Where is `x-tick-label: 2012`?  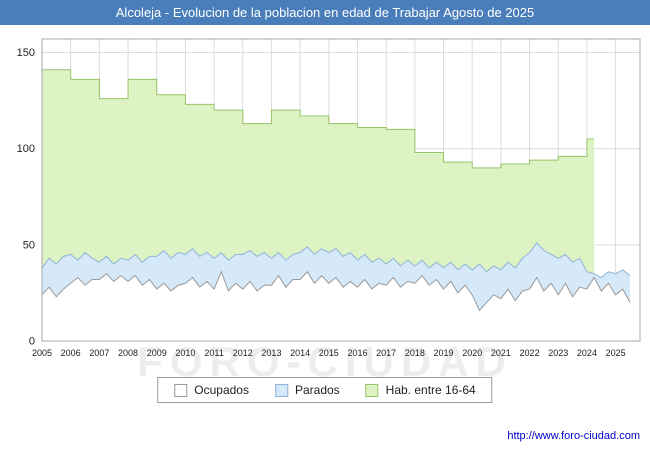 x-tick-label: 2012 is located at coordinates (243, 353).